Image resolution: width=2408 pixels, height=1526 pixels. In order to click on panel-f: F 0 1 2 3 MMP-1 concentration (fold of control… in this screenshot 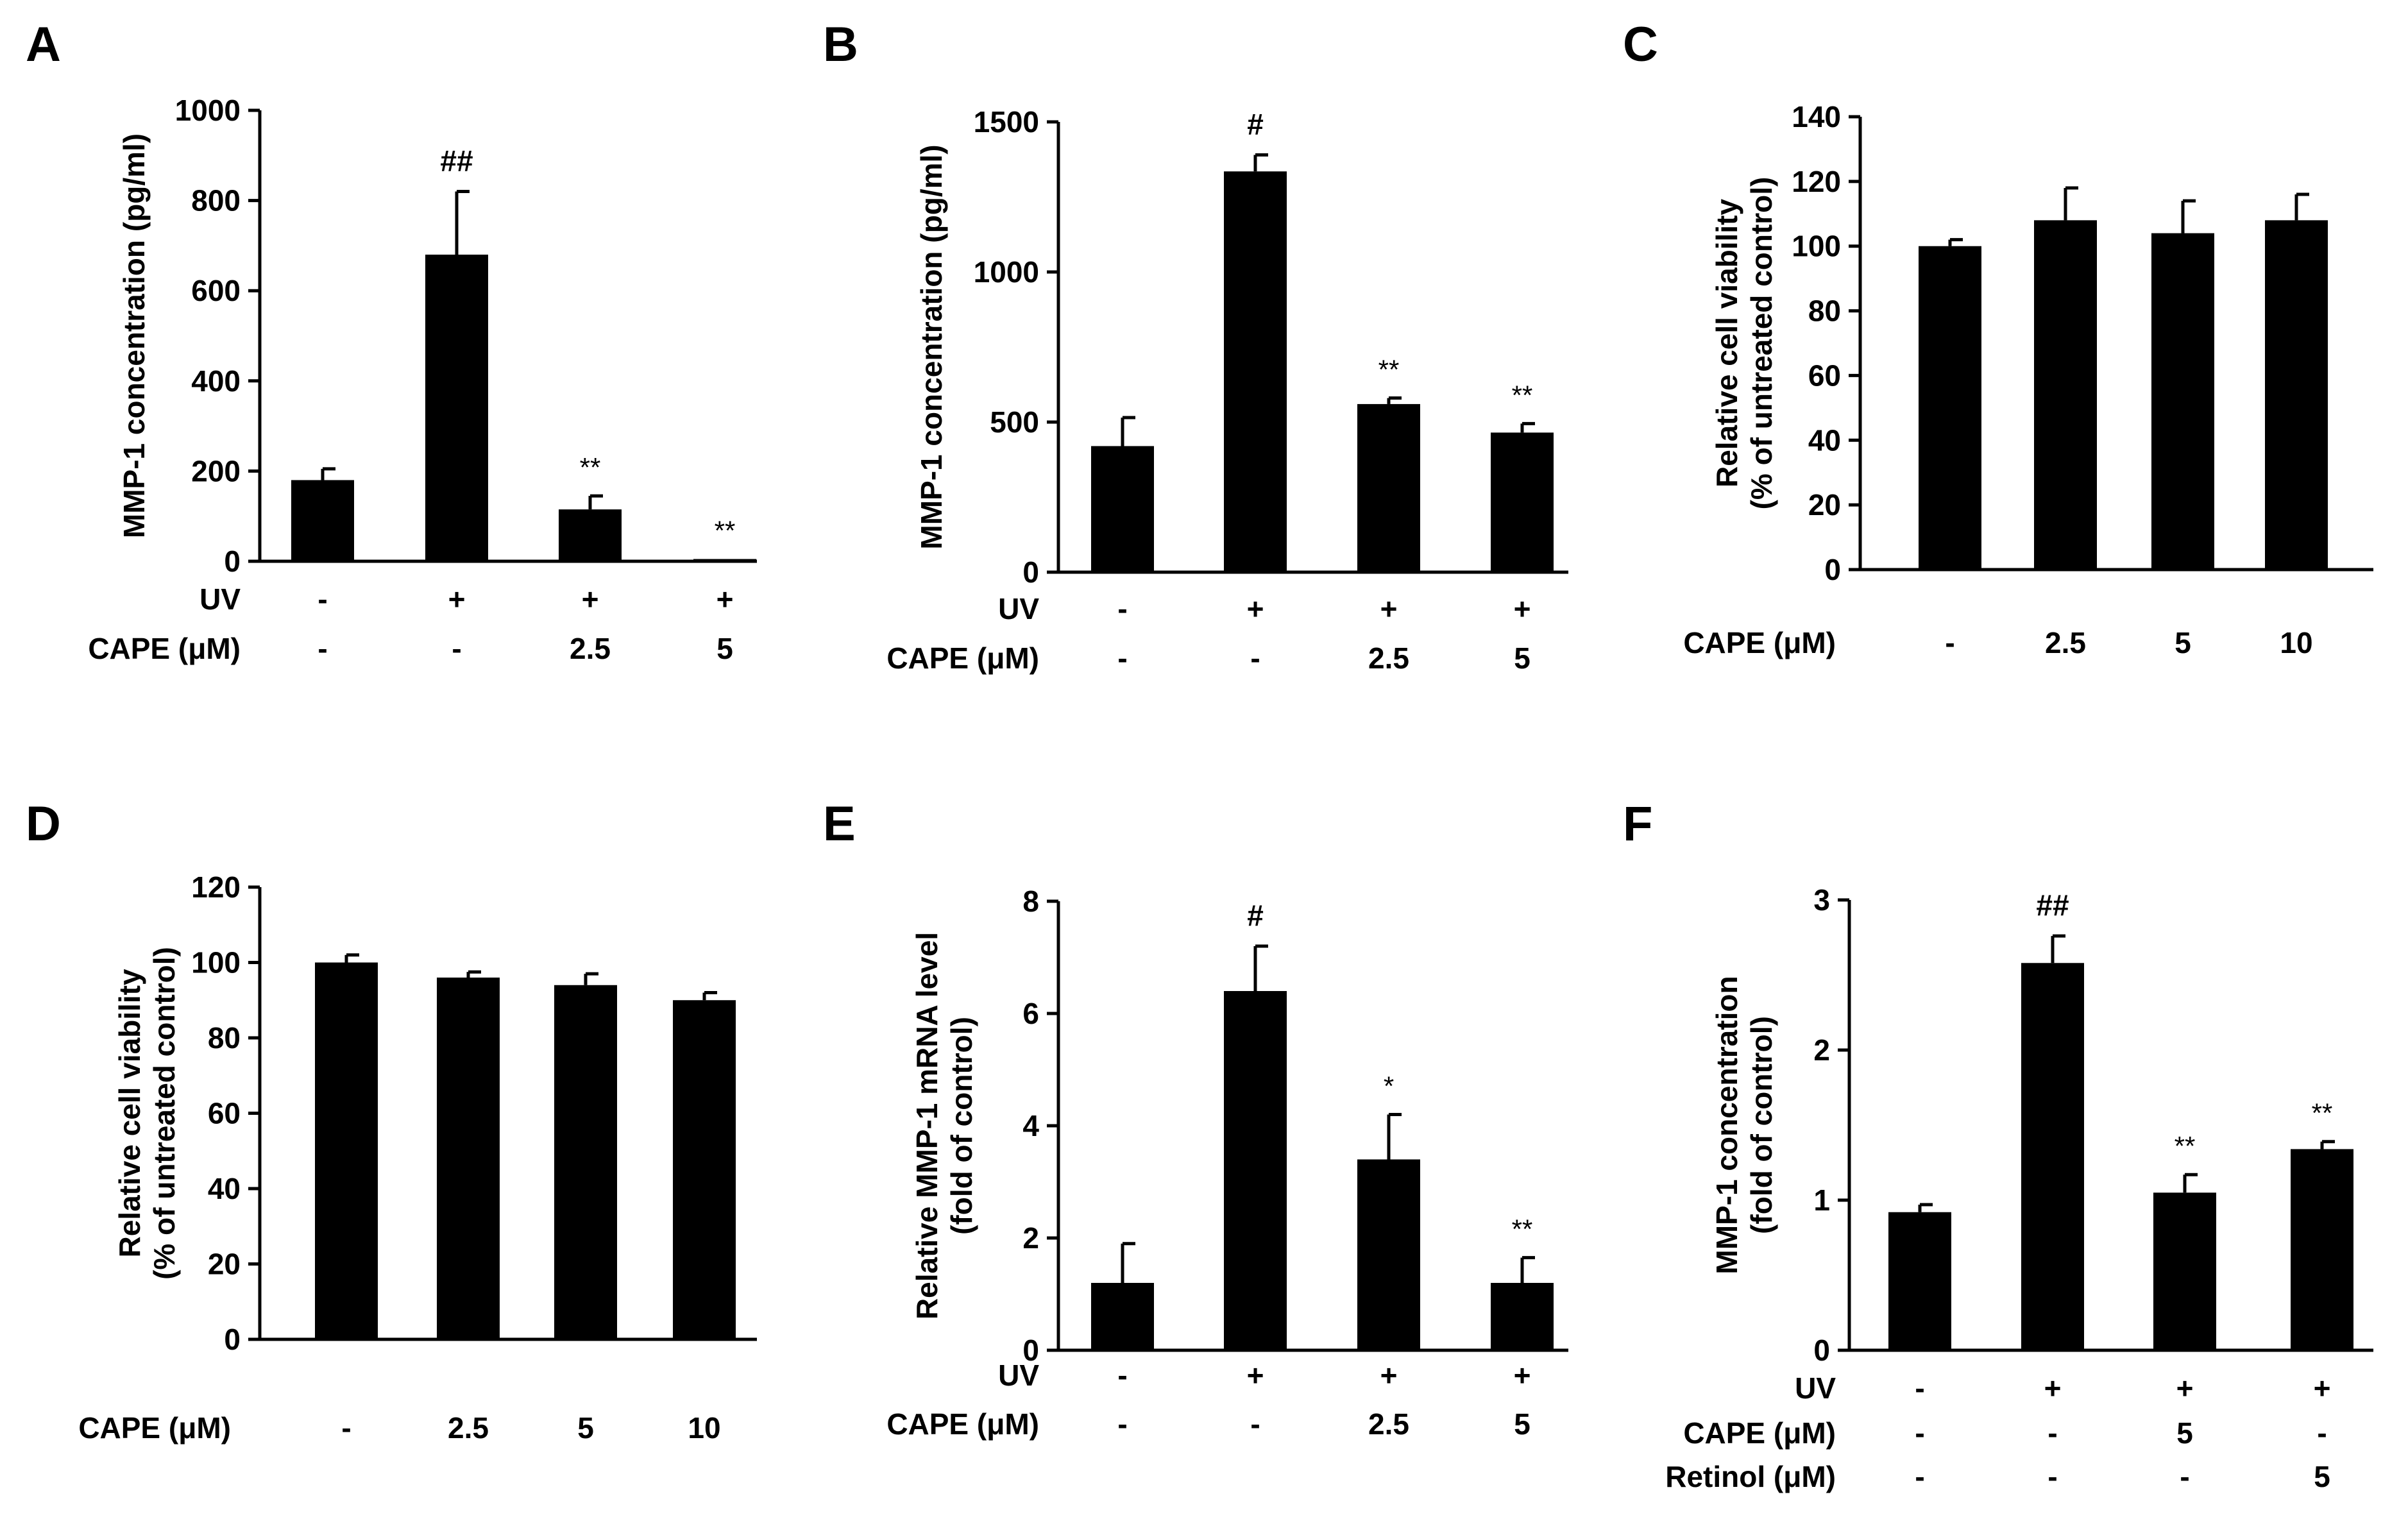, I will do `click(1998, 1145)`.